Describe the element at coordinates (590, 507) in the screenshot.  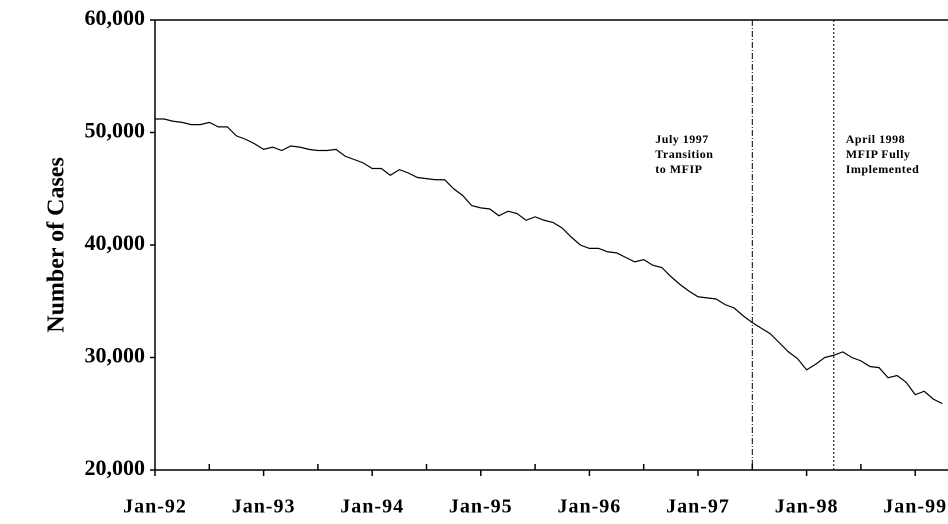
I see `x-tick-label: Jan-96` at that location.